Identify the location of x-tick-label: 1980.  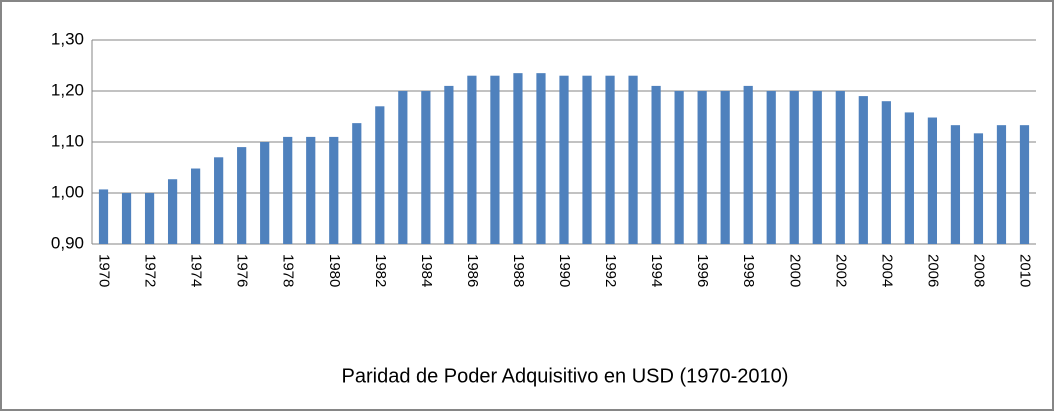
(334, 270).